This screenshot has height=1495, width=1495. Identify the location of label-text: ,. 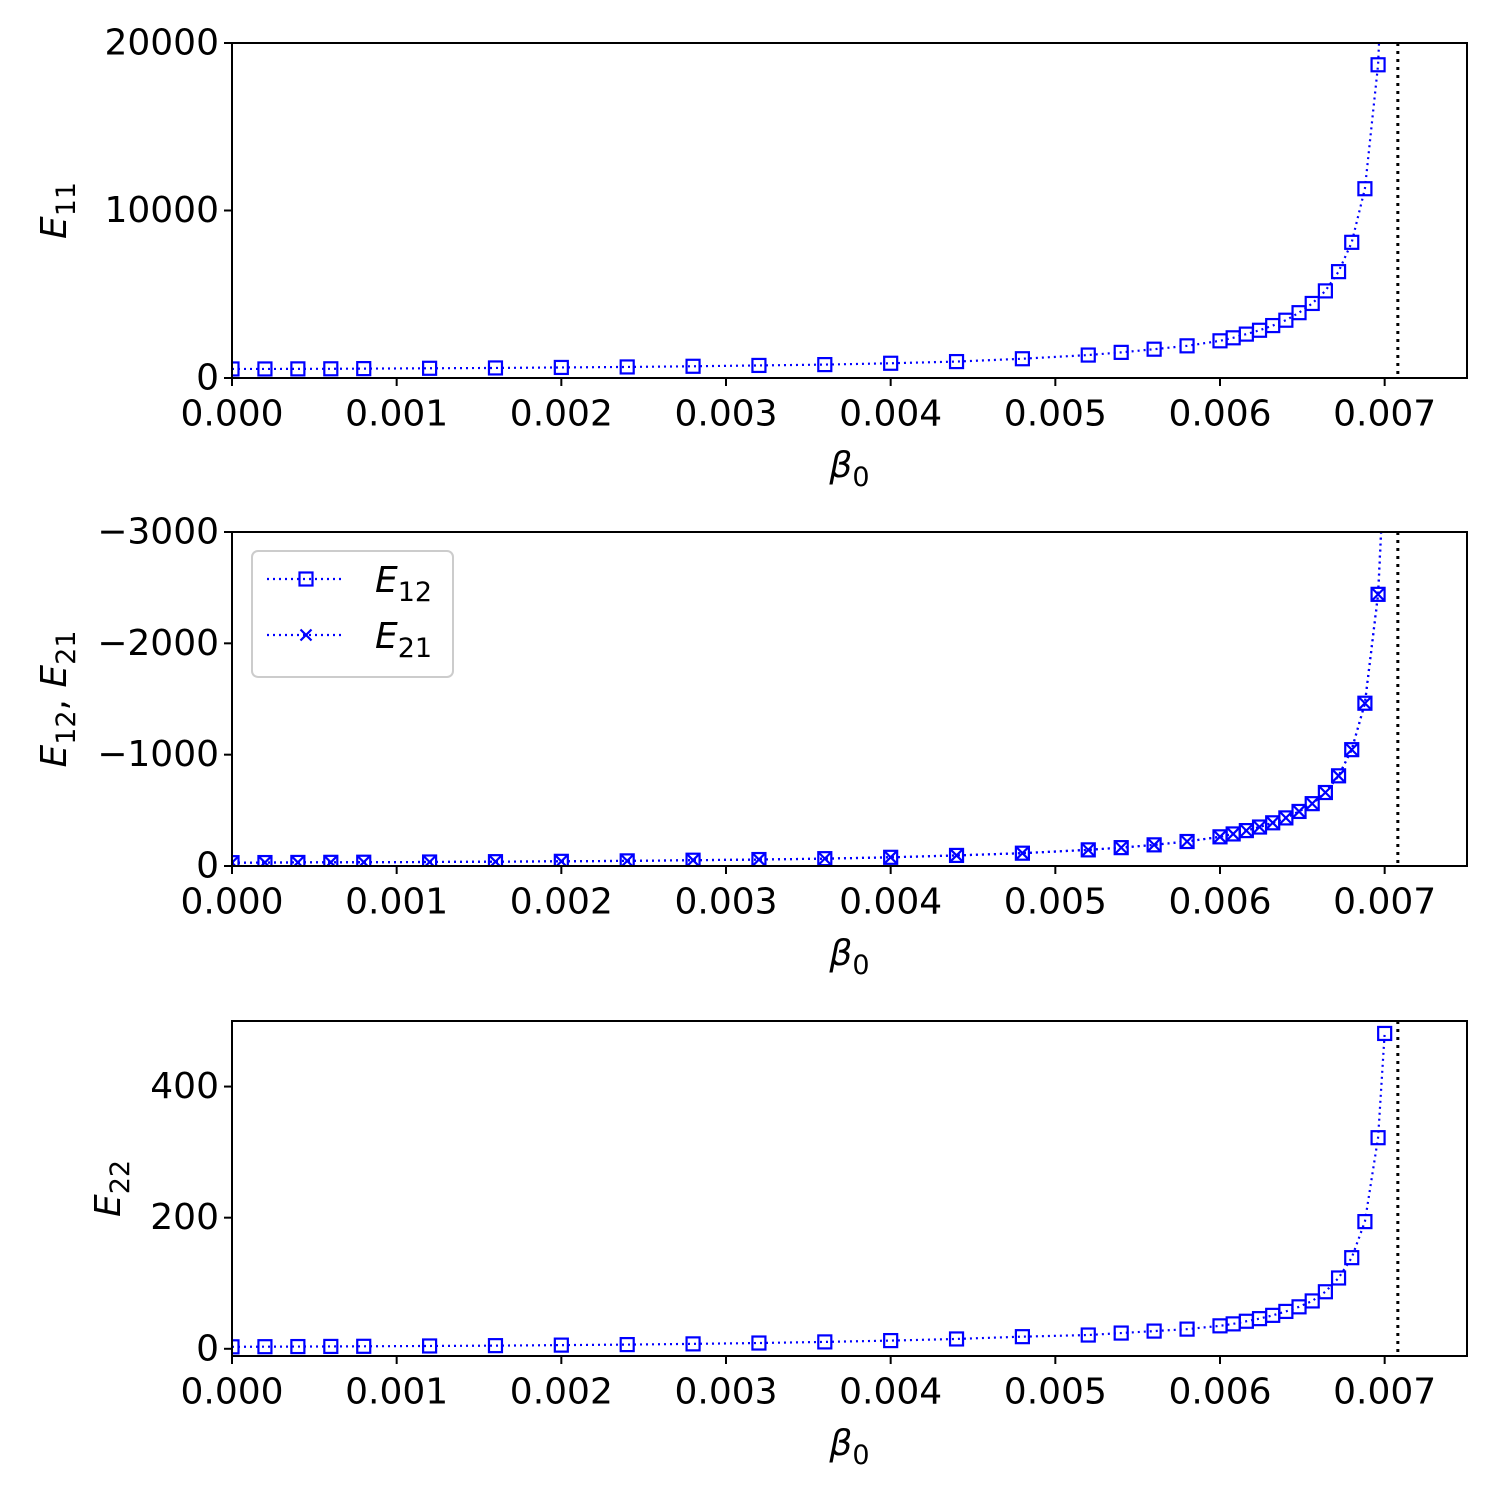
(54, 699).